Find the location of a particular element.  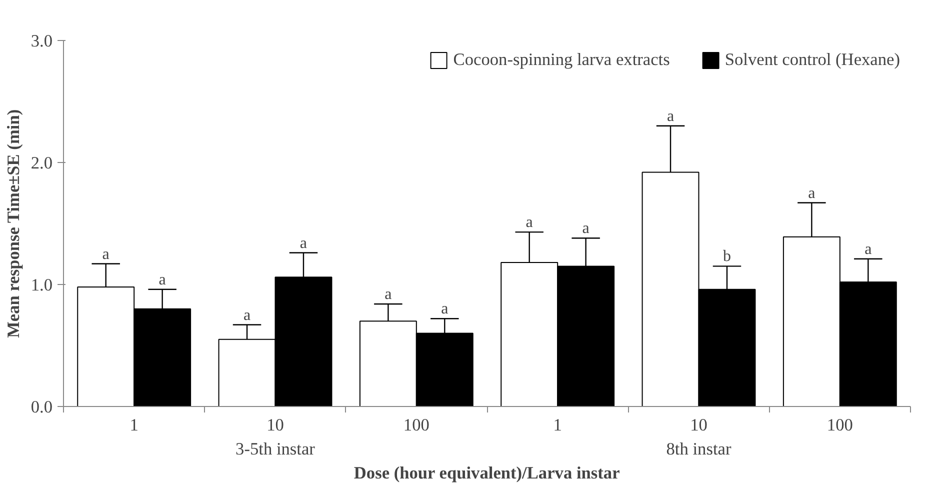

x-axis-title: Dose (hour equivalent)/Larva instar is located at coordinates (487, 473).